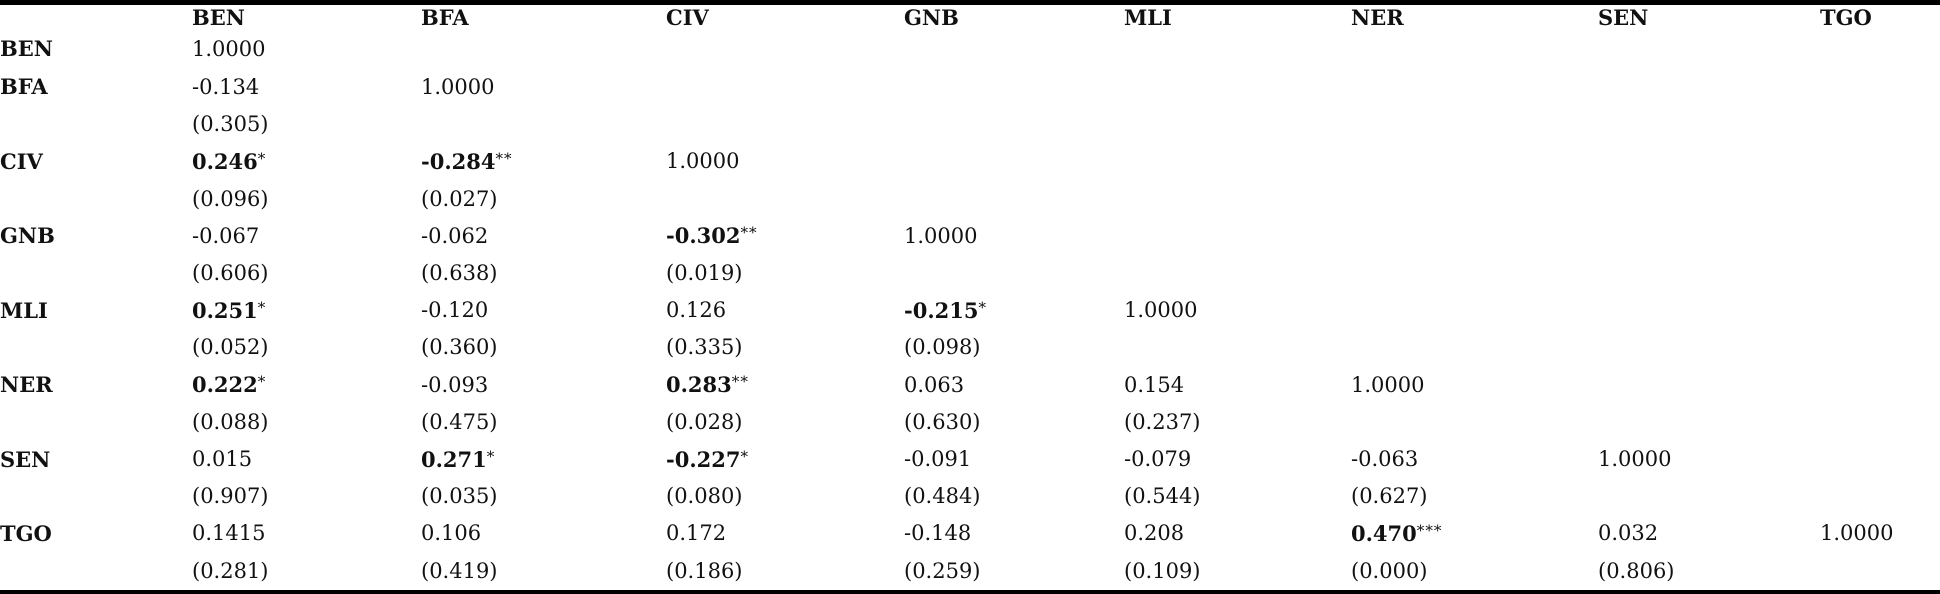  What do you see at coordinates (1846, 17) in the screenshot?
I see `column-header-tgo: TGO` at bounding box center [1846, 17].